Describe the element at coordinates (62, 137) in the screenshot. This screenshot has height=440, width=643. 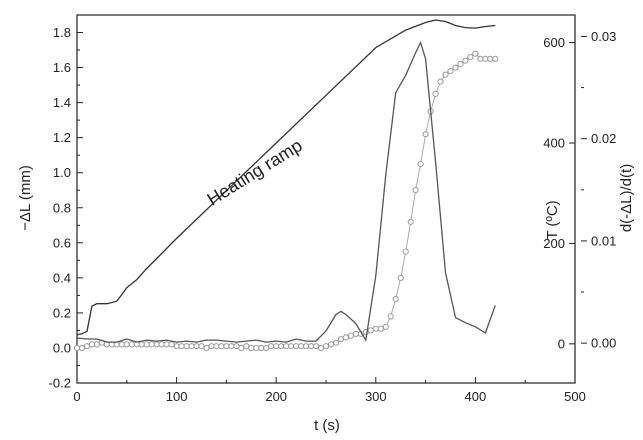
I see `y-left-tick-label: 1.2` at that location.